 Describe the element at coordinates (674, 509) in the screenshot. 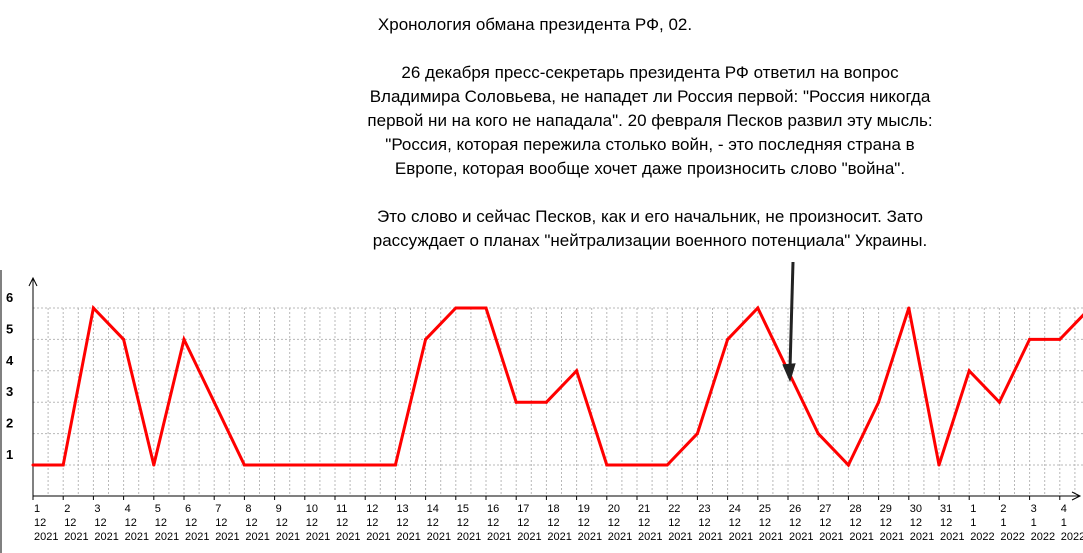

I see `x-tick-label: 22` at that location.